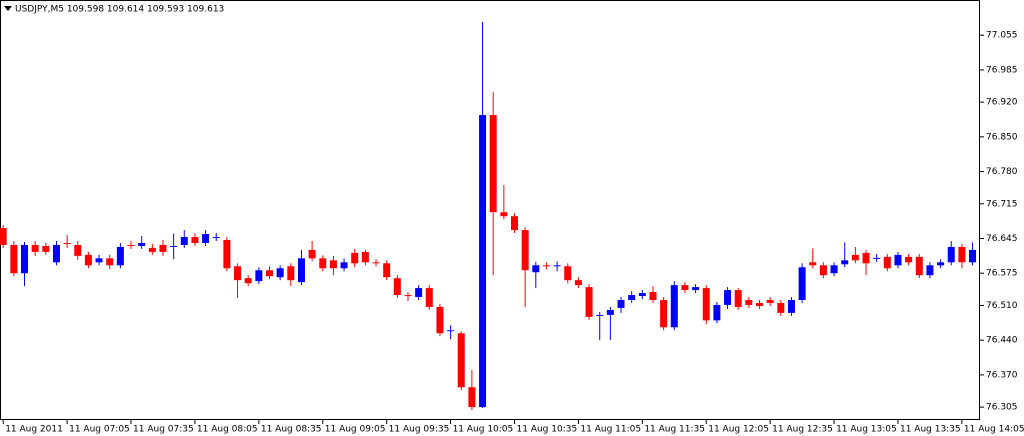 The width and height of the screenshot is (1024, 436). I want to click on y-tick-label: 77.055, so click(1002, 36).